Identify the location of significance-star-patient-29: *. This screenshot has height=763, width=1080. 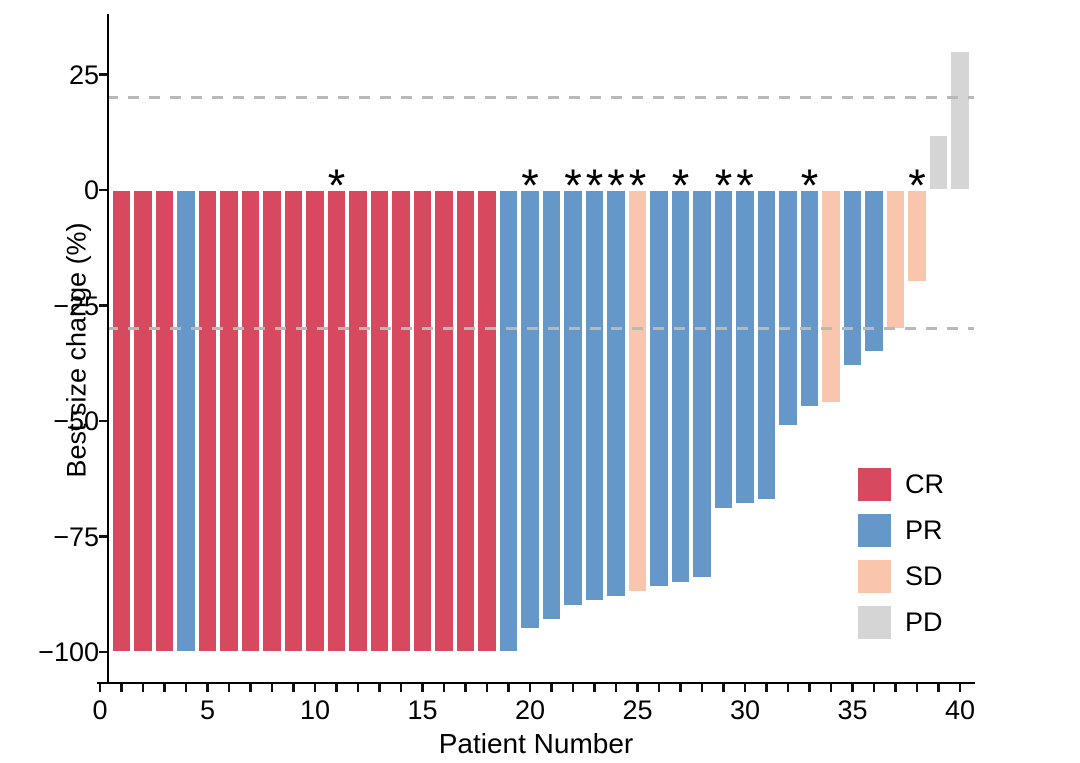
(723, 185).